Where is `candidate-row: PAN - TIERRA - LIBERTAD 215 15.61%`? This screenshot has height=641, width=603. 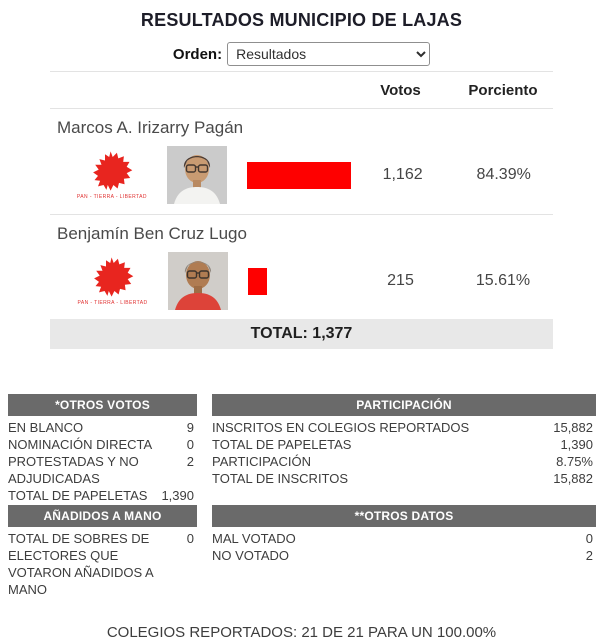 candidate-row: PAN - TIERRA - LIBERTAD 215 15.61% is located at coordinates (301, 281).